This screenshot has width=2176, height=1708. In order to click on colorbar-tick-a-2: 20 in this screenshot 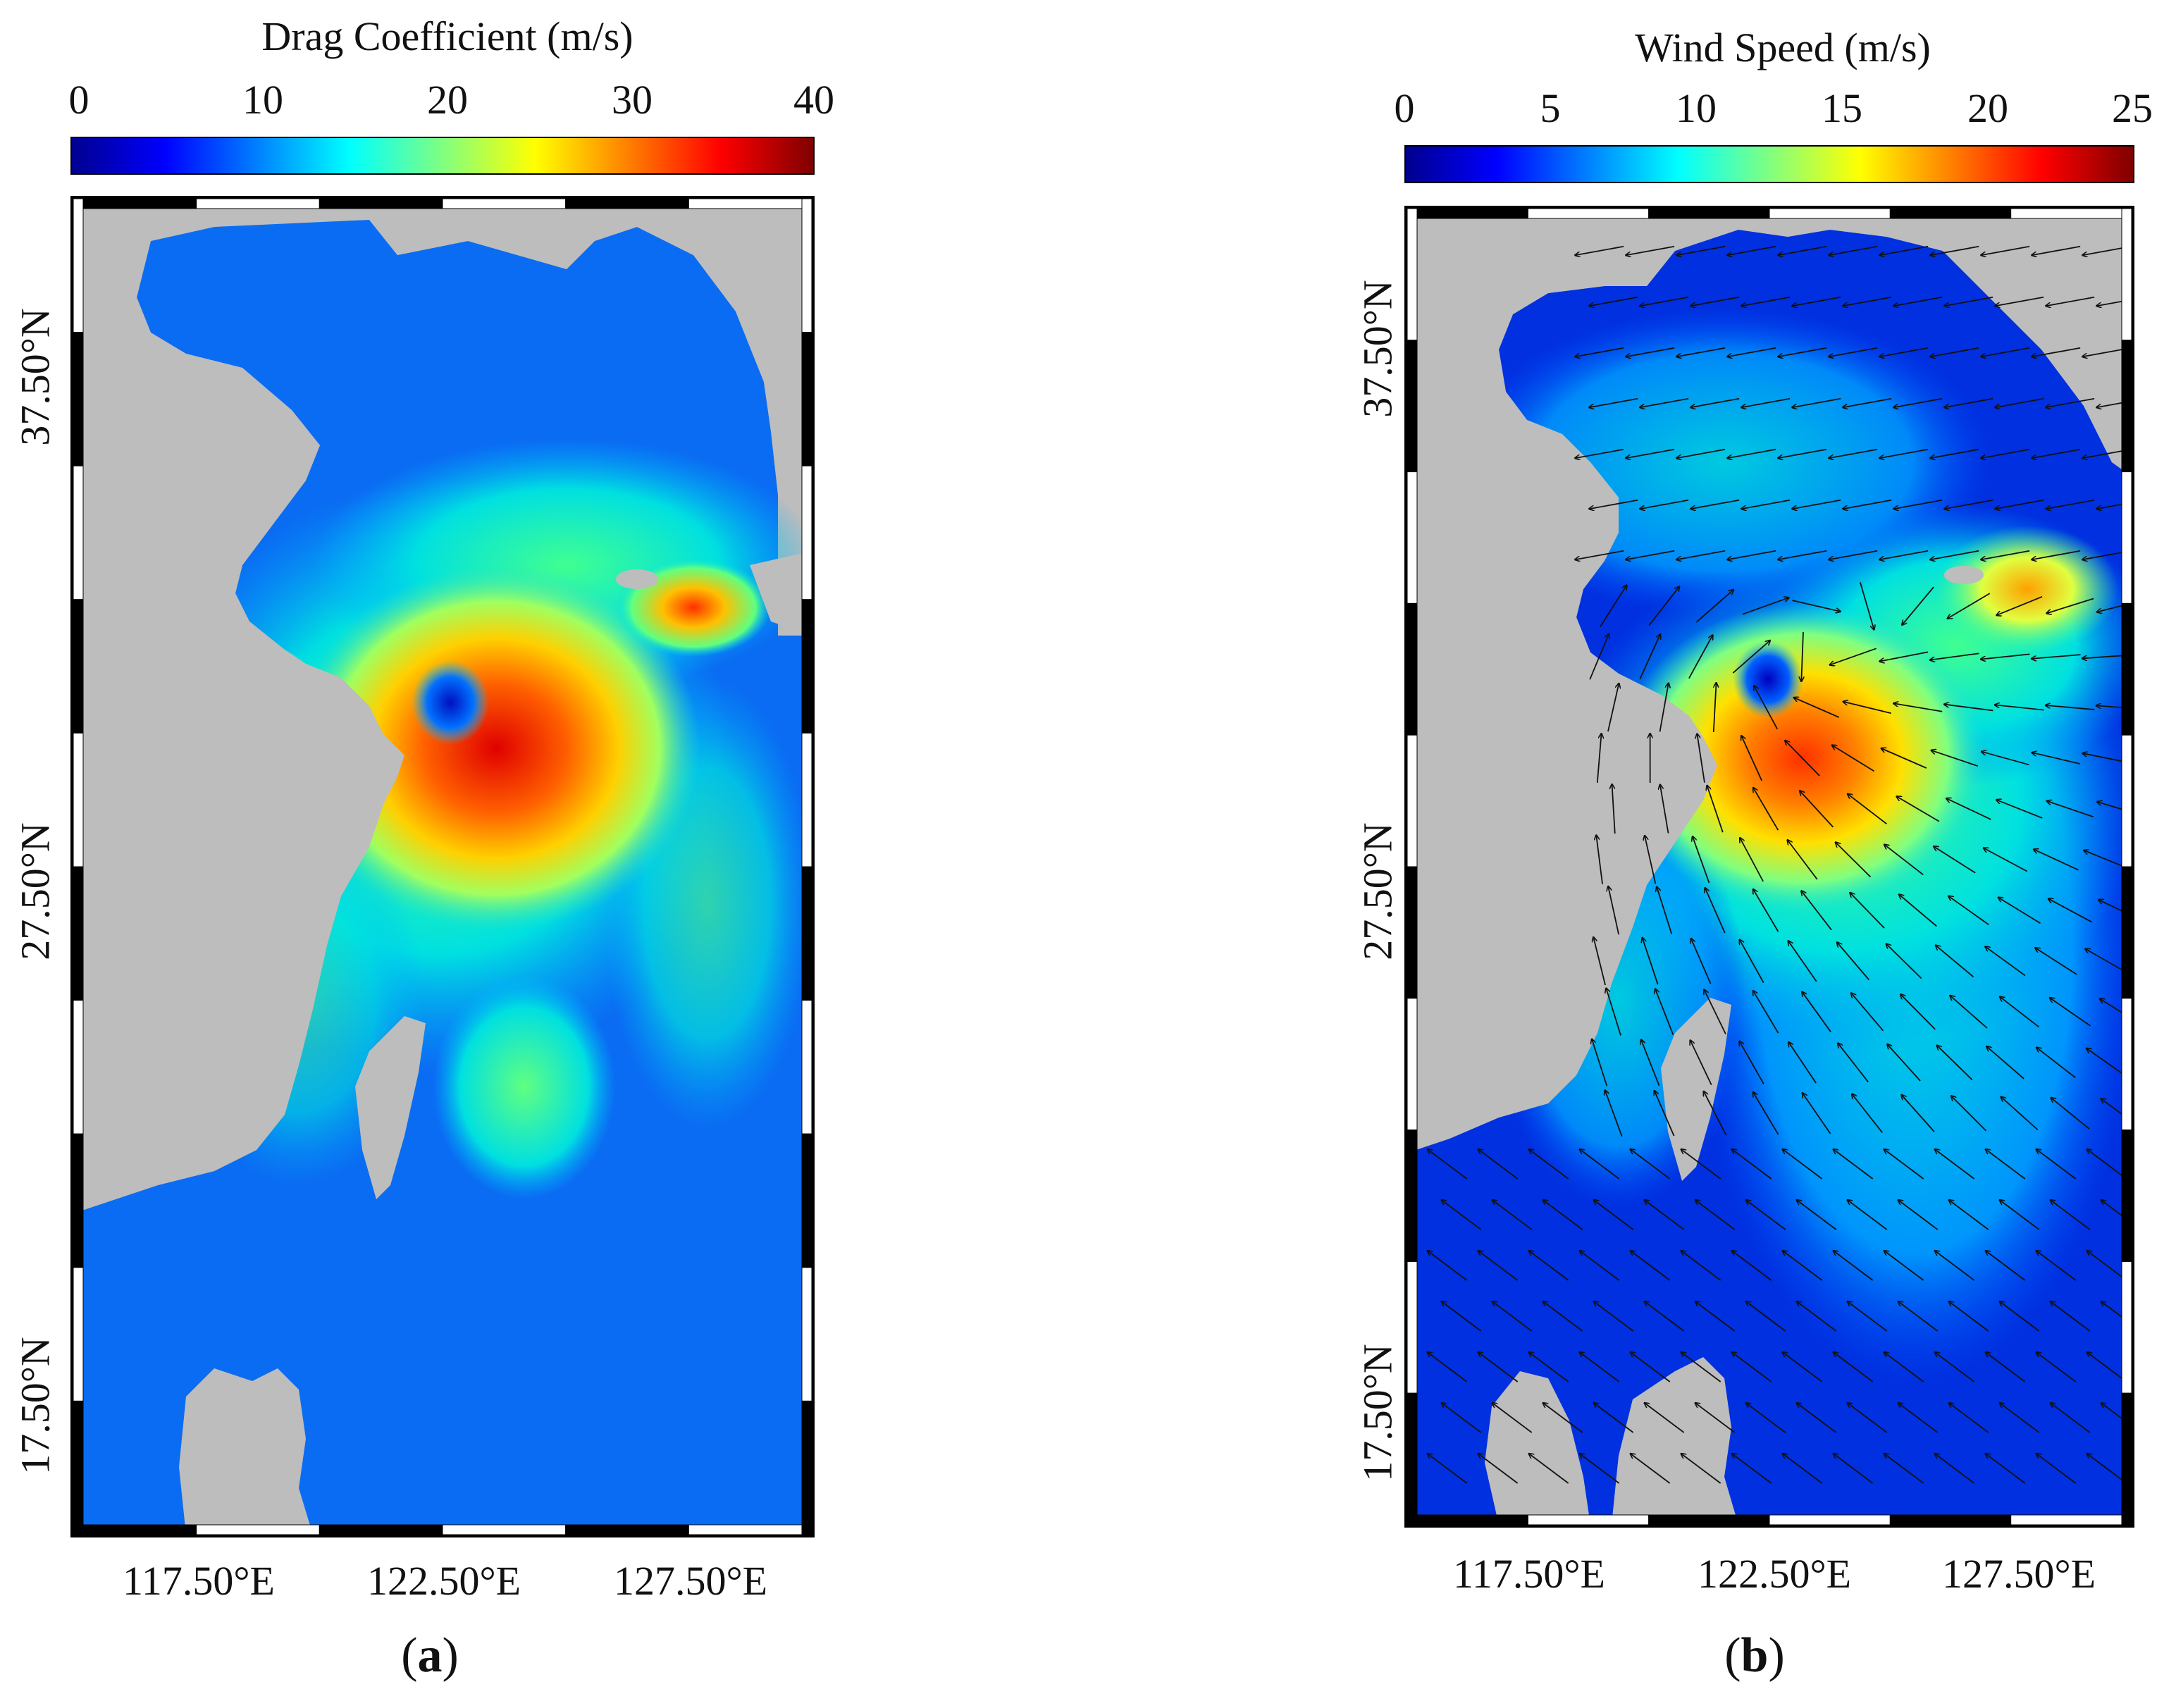, I will do `click(447, 100)`.